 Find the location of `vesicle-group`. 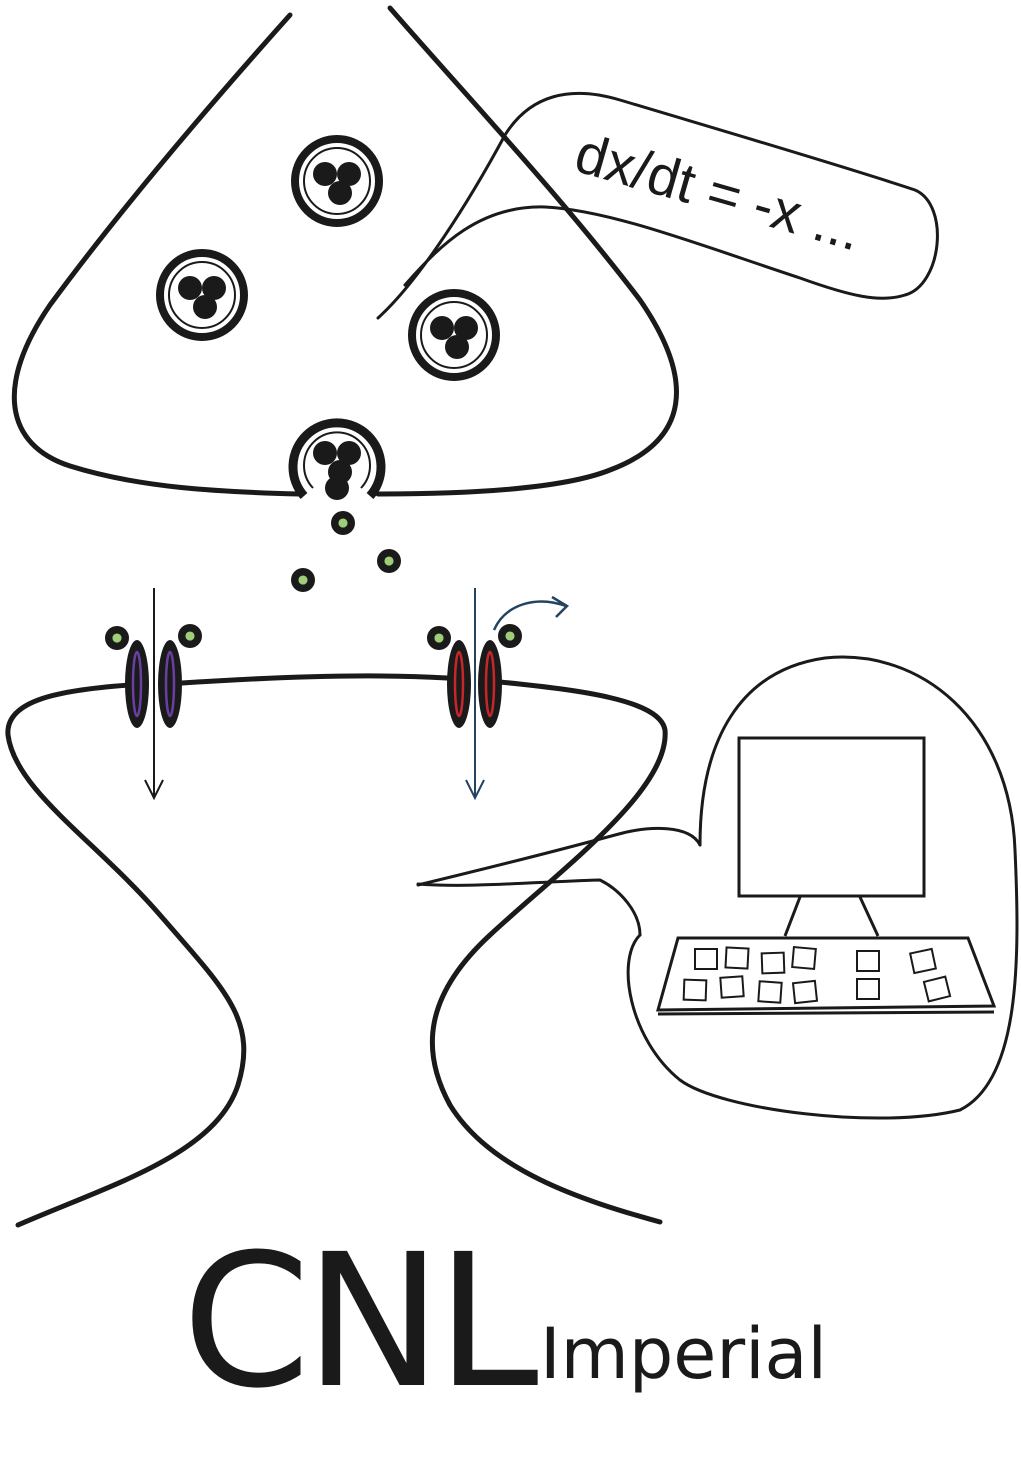

vesicle-group is located at coordinates (328, 317).